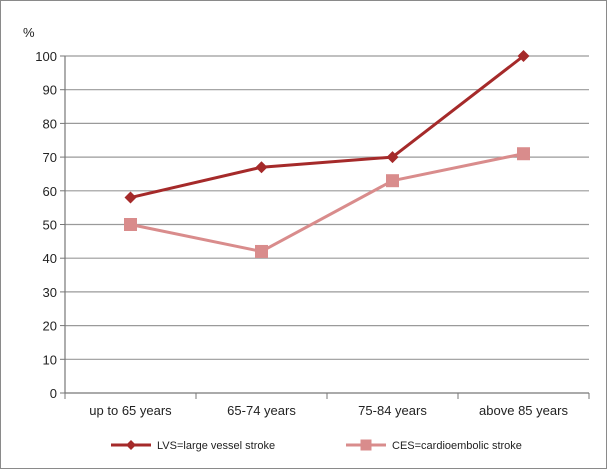  Describe the element at coordinates (29, 32) in the screenshot. I see `y-axis-unit: %` at that location.